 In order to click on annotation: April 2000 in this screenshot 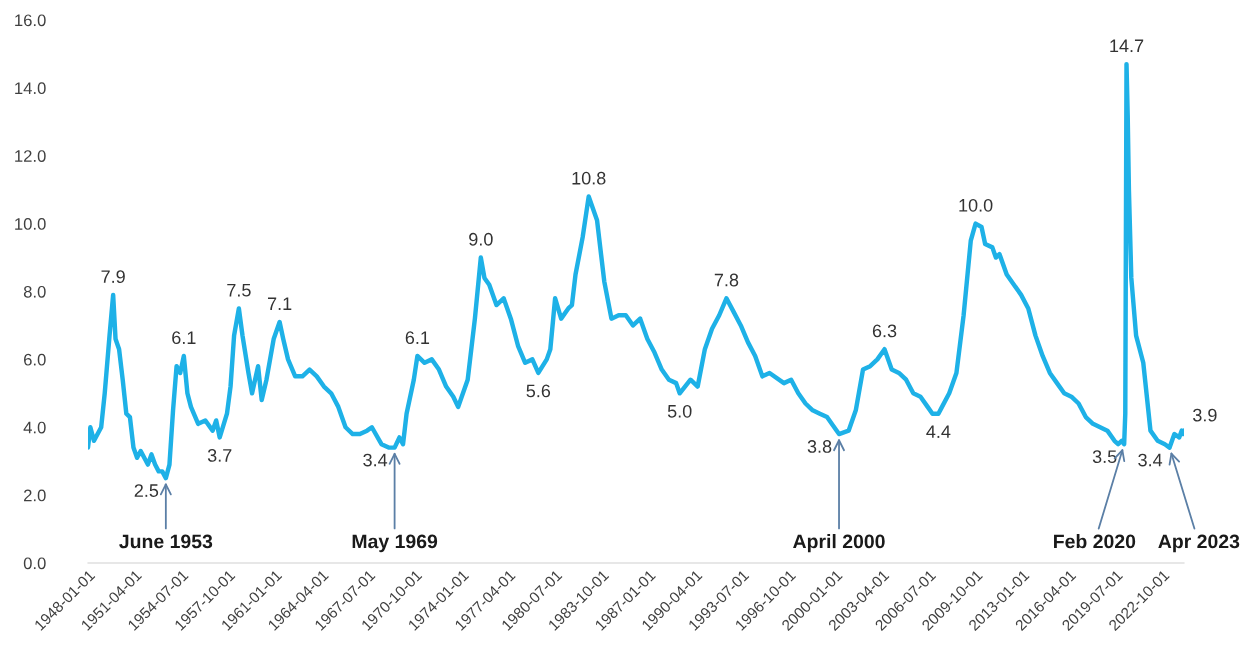, I will do `click(839, 543)`.